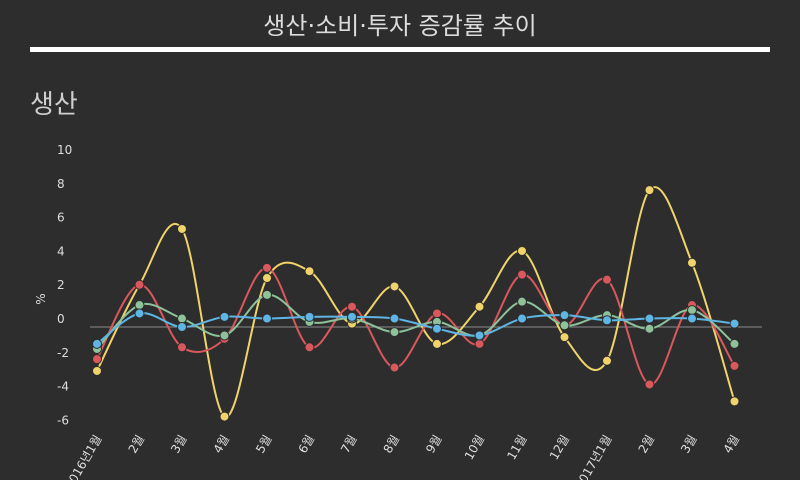  Describe the element at coordinates (61, 285) in the screenshot. I see `y-tick-label: 2` at that location.